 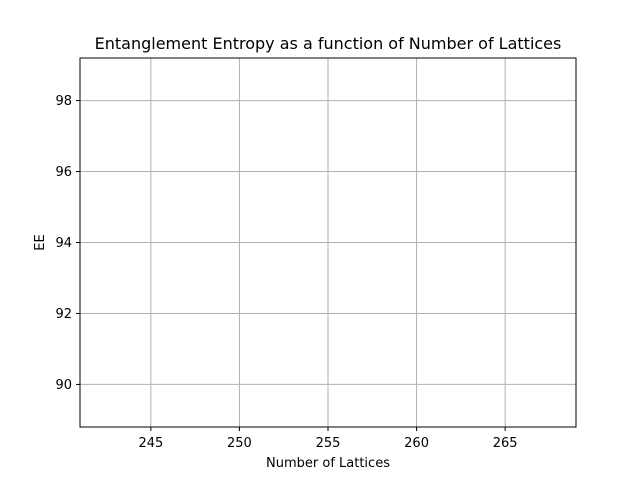 I want to click on x-axis: 245 250 255 260 265, so click(x=328, y=439).